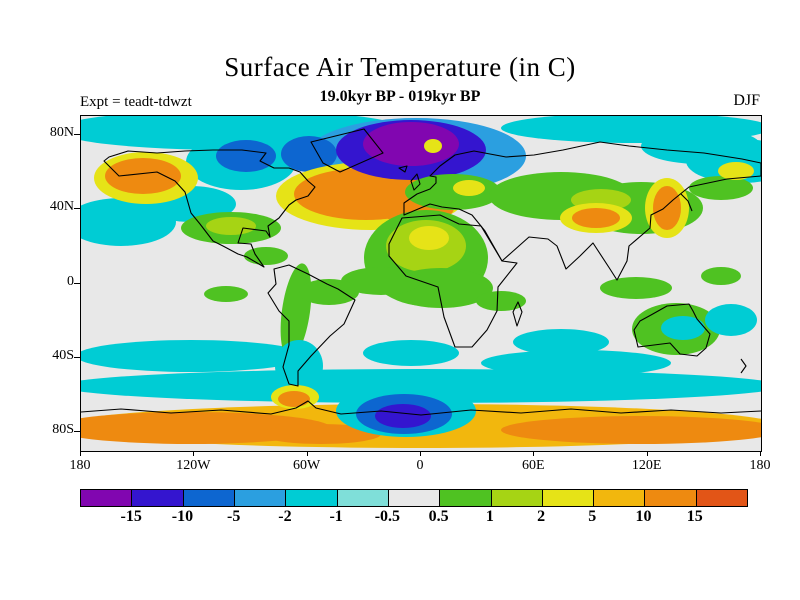 Image resolution: width=800 pixels, height=600 pixels. Describe the element at coordinates (131, 516) in the screenshot. I see `colorbar-tick-label: -15` at that location.